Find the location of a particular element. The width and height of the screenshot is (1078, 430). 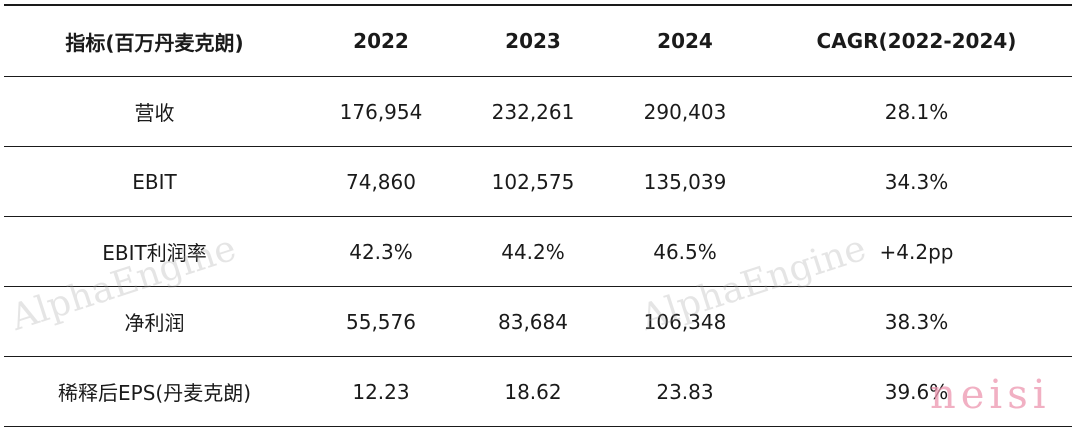

cell-value: 176,954 is located at coordinates (381, 111).